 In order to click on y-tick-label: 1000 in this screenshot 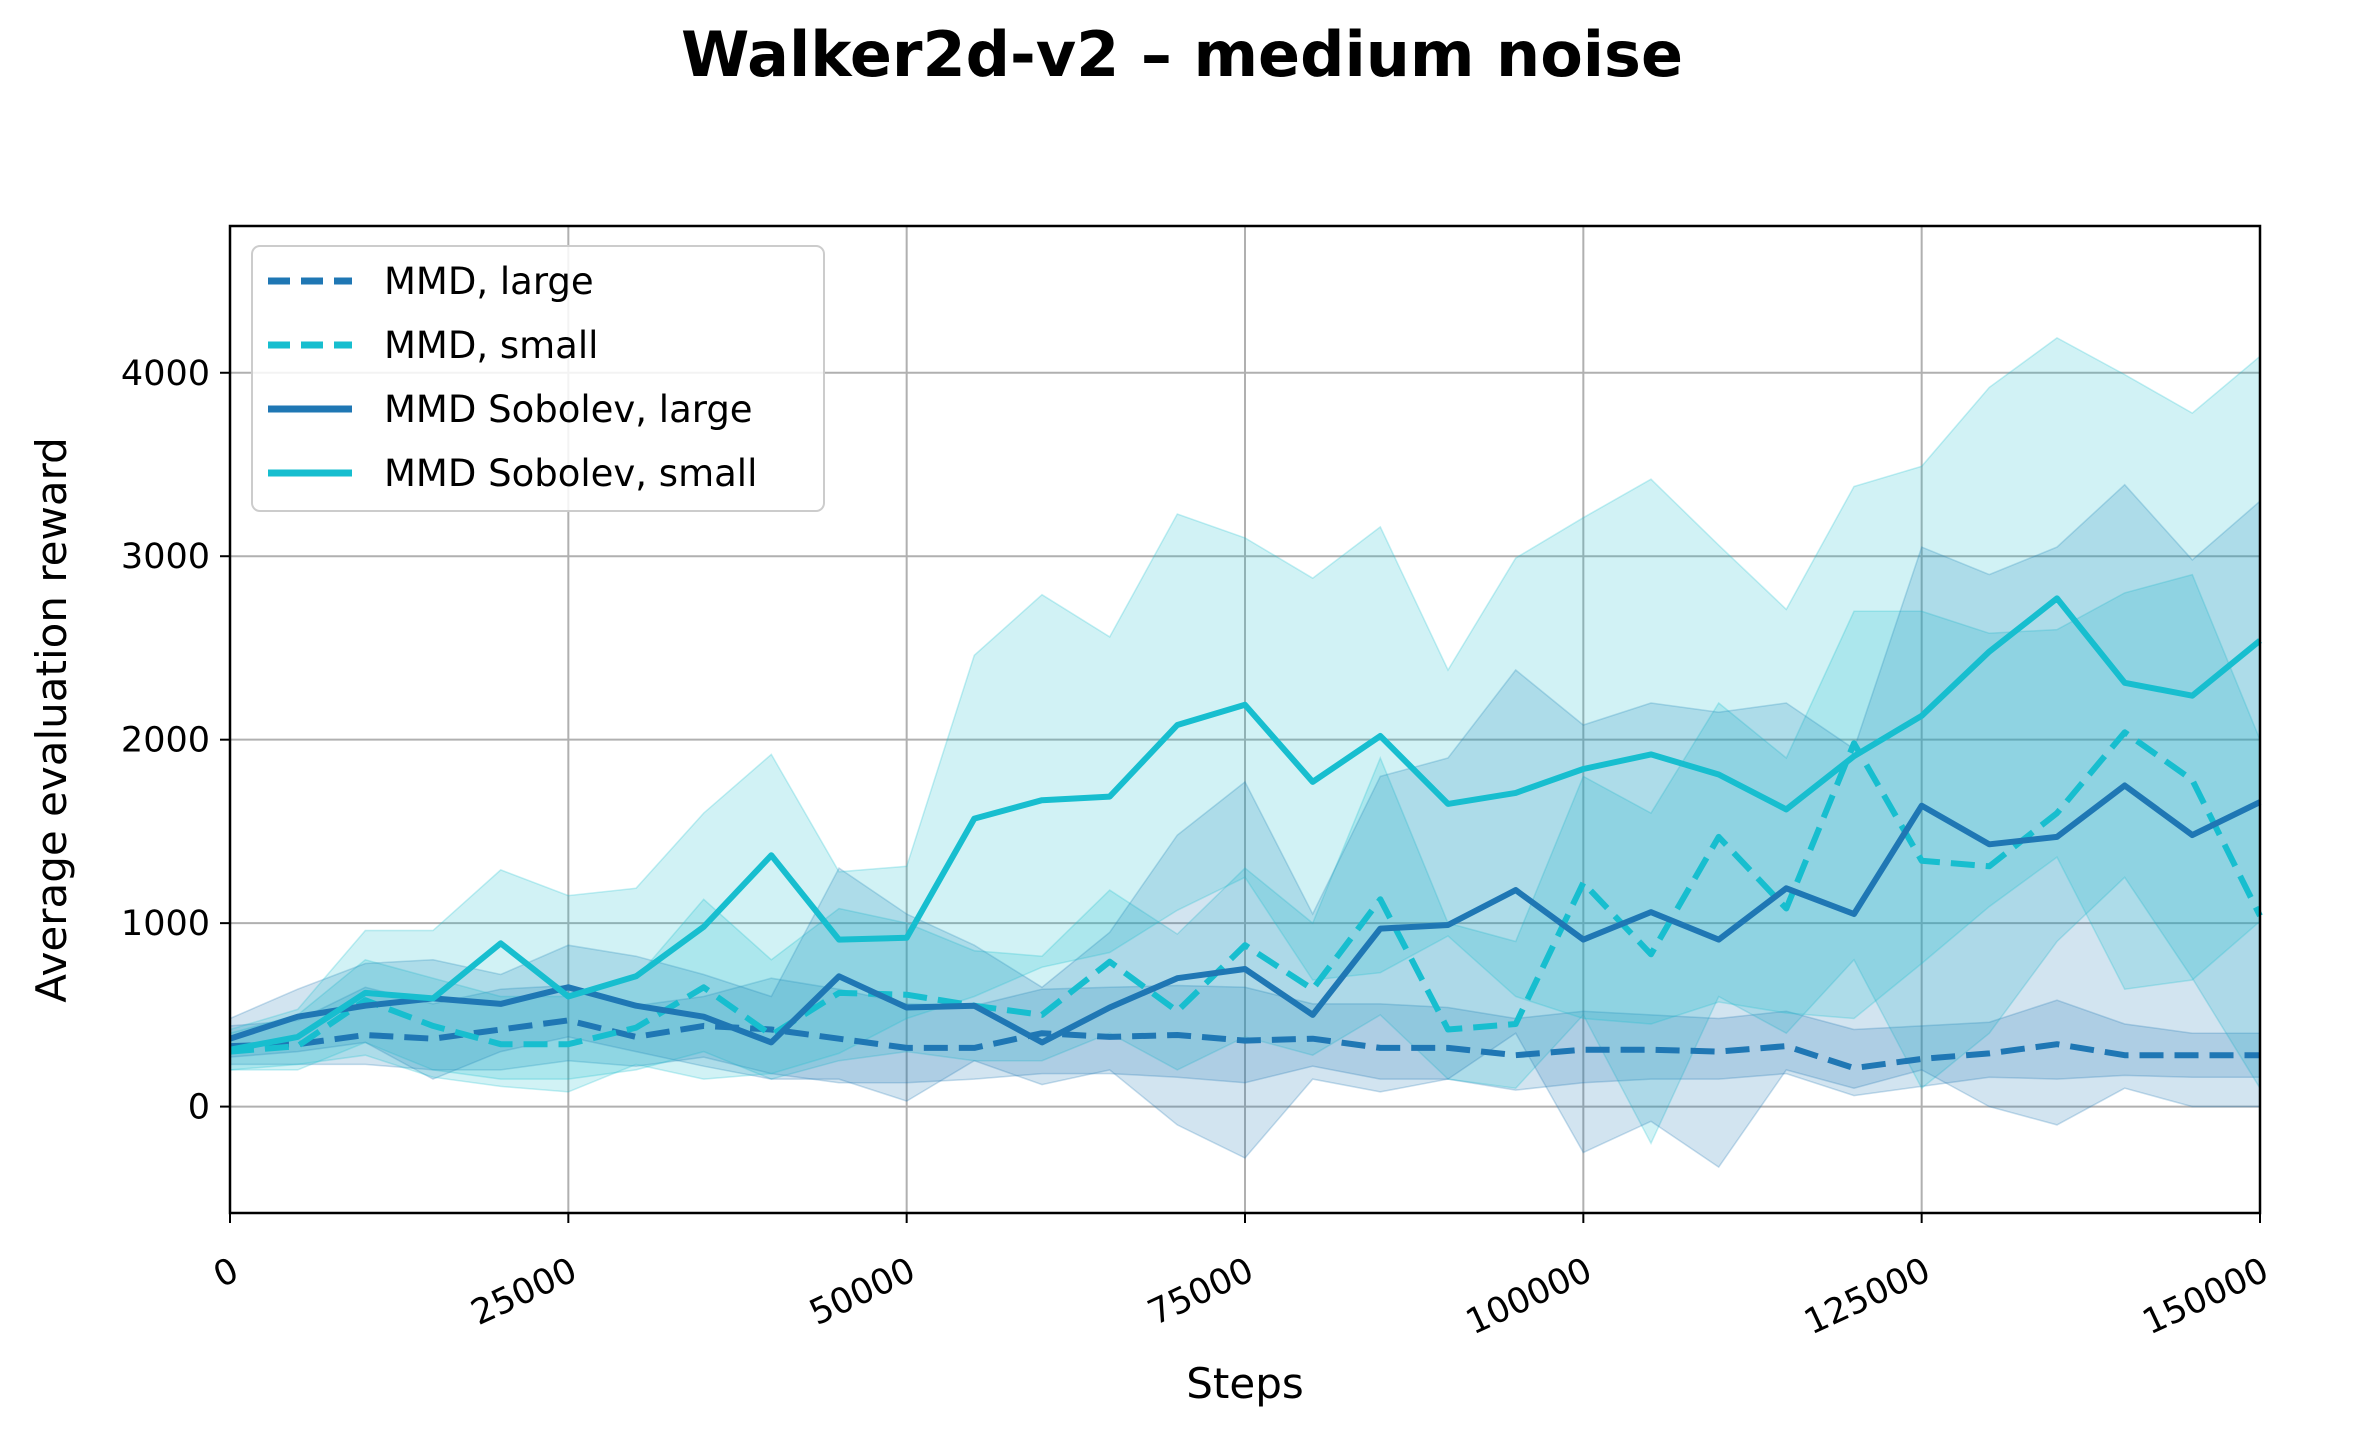, I will do `click(165, 924)`.